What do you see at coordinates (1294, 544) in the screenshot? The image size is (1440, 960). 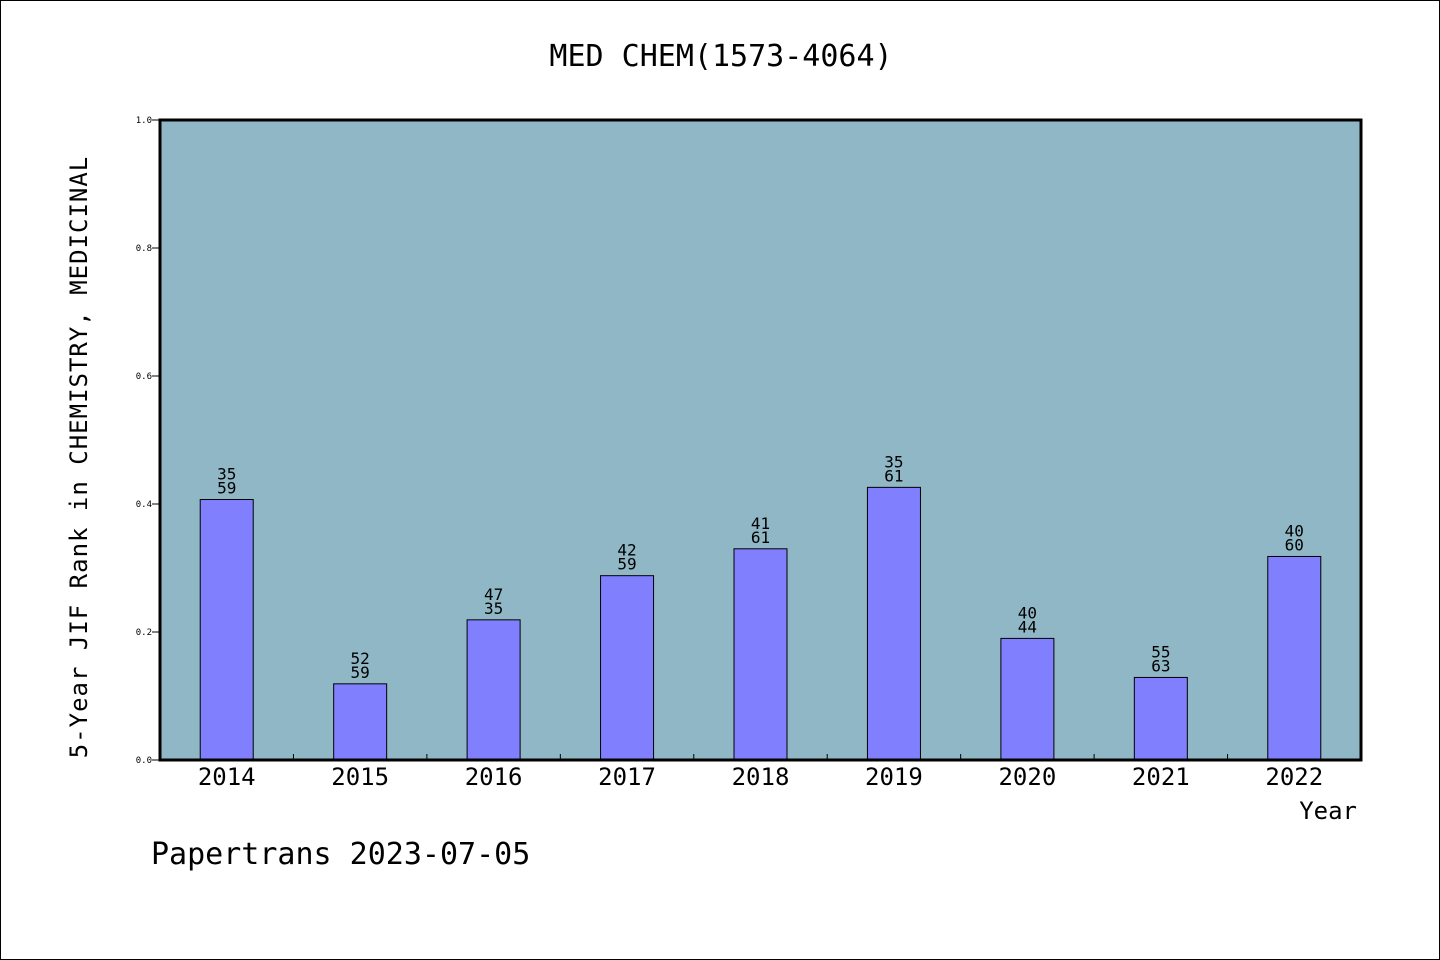 I see `bar-label-bottom-2022: 60` at bounding box center [1294, 544].